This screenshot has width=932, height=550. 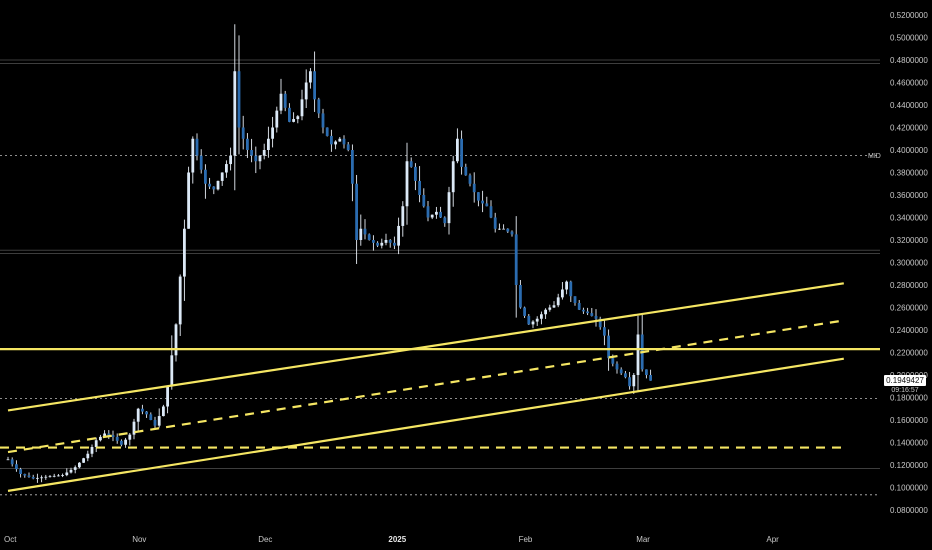 What do you see at coordinates (905, 380) in the screenshot?
I see `last-price-badge: 0.1949427` at bounding box center [905, 380].